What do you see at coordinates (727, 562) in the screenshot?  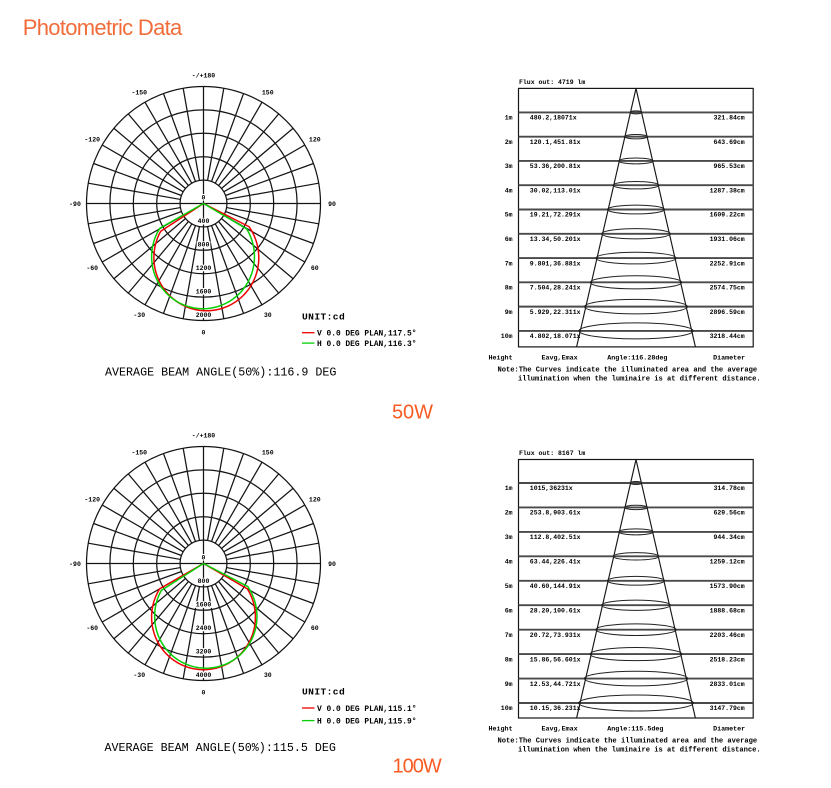 I see `svg-text: 1259.12cm` at bounding box center [727, 562].